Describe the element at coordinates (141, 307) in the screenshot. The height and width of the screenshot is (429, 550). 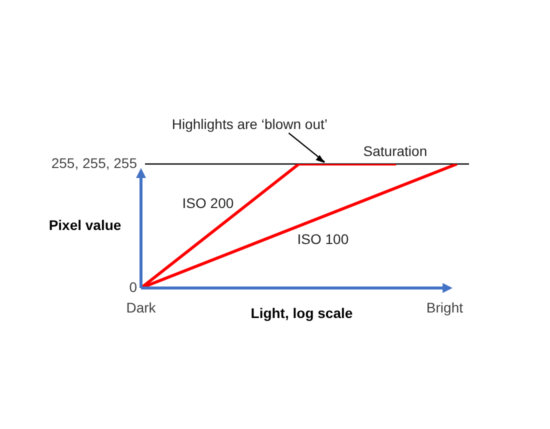
I see `x-tick-label: Dark` at that location.